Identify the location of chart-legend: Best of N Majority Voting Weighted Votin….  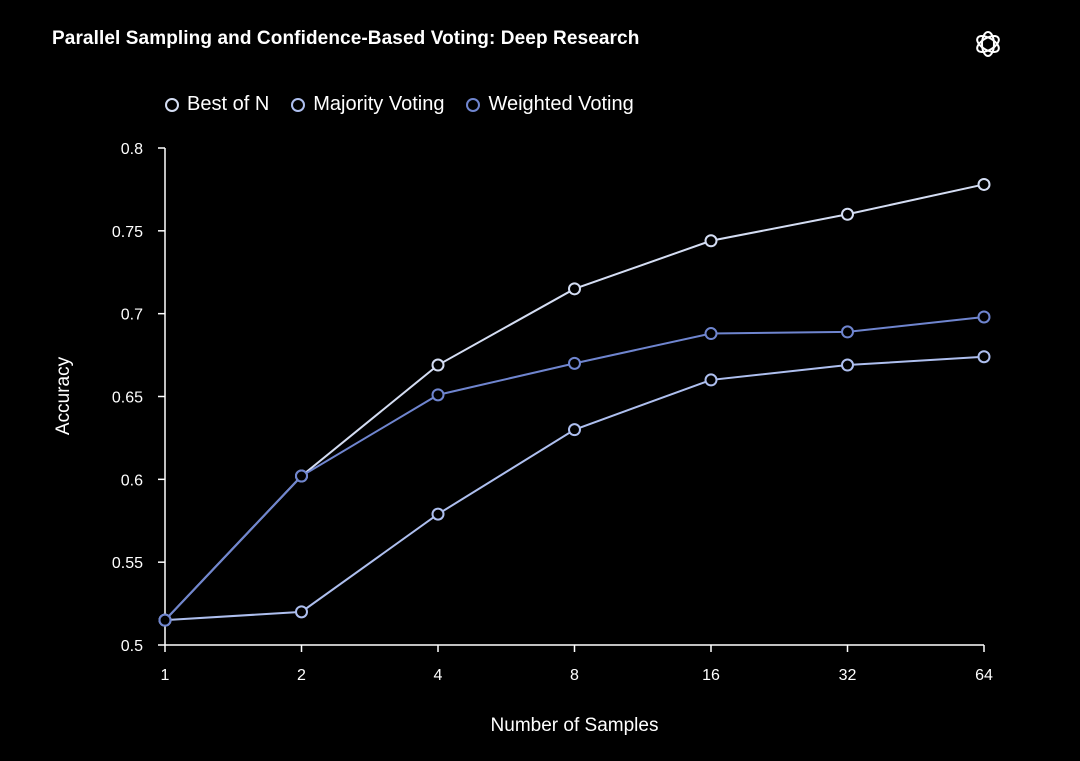
(399, 104).